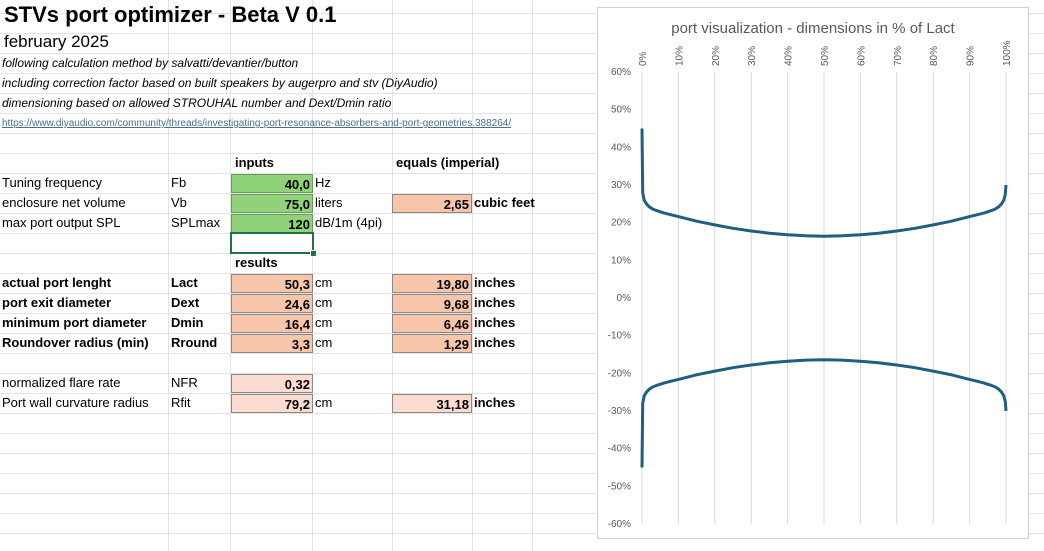 This screenshot has height=551, width=1044. What do you see at coordinates (825, 56) in the screenshot?
I see `x-tick-label: 50%` at bounding box center [825, 56].